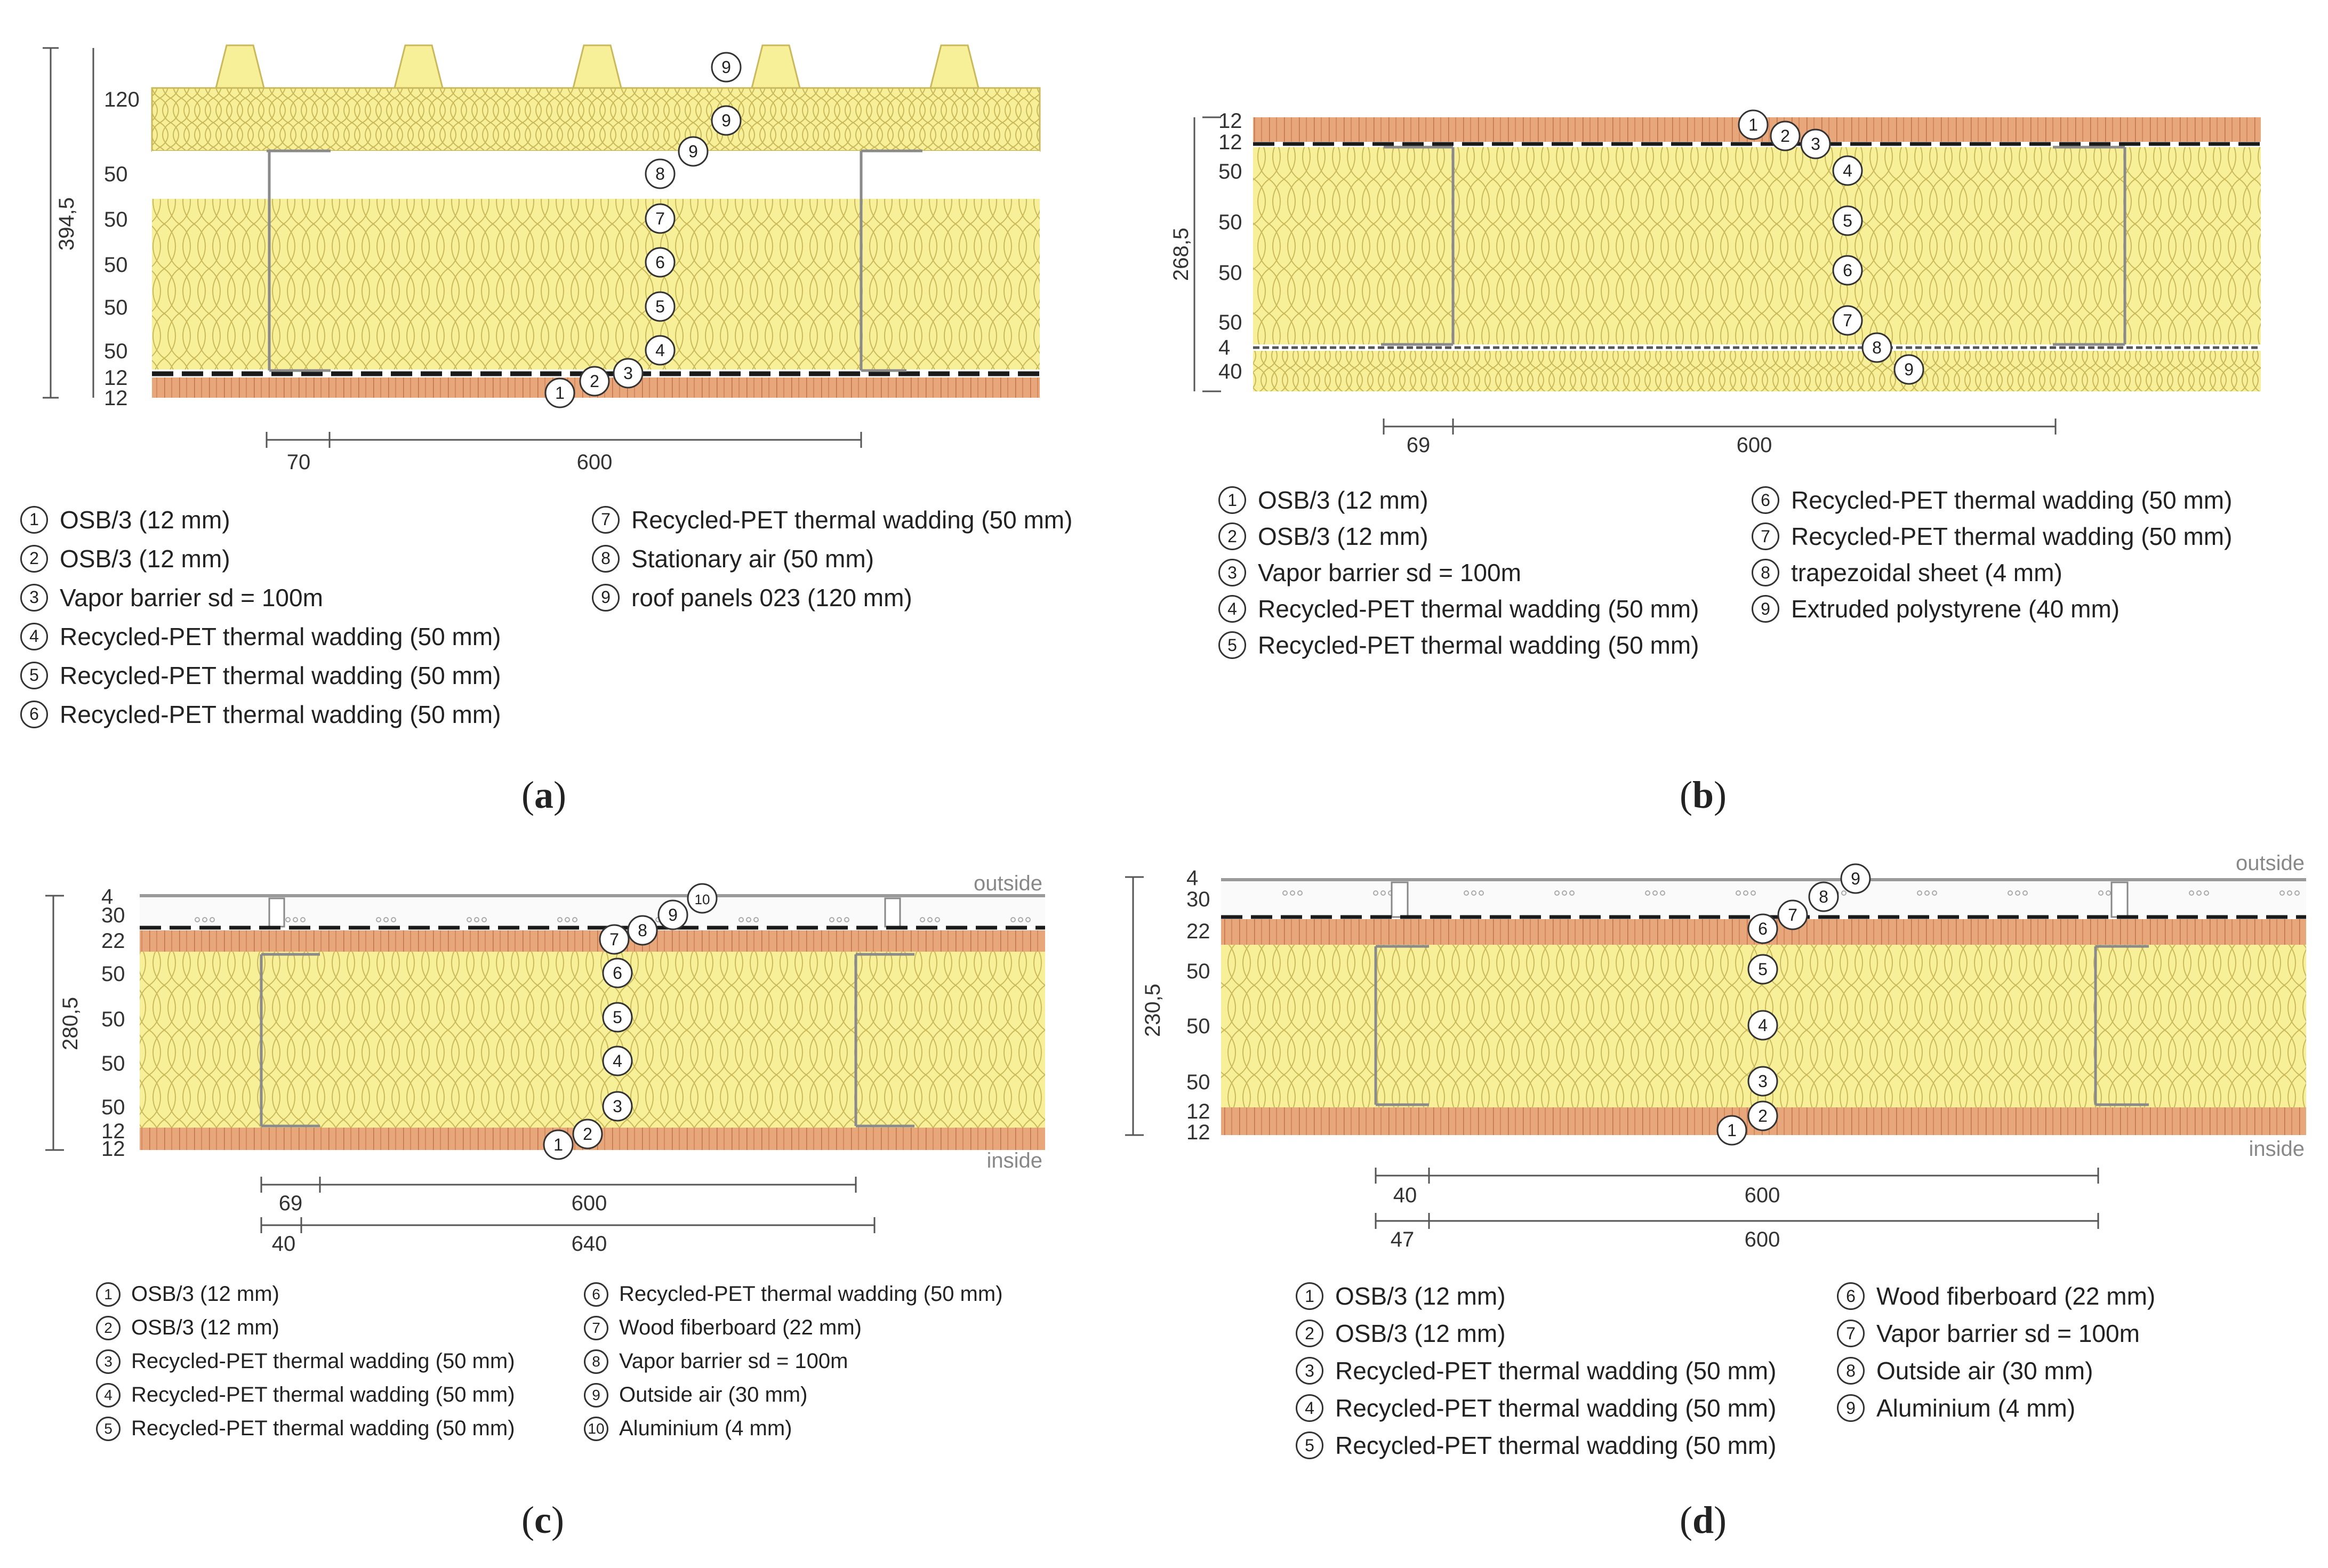  Describe the element at coordinates (122, 249) in the screenshot. I see `layer-thickness-labels-a: 120 50 50 50 50 50 12 12` at that location.